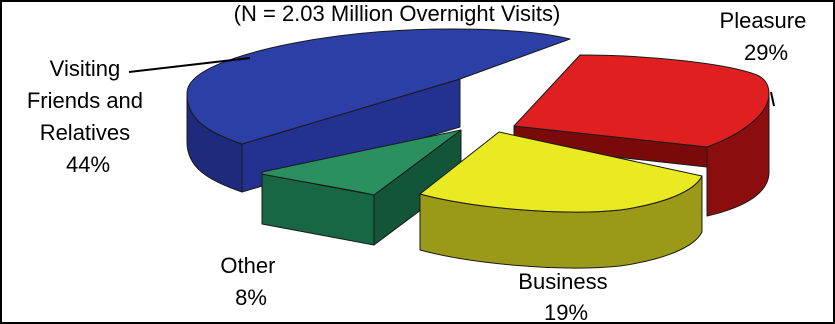  I want to click on leader-line-pleasure, so click(772, 99).